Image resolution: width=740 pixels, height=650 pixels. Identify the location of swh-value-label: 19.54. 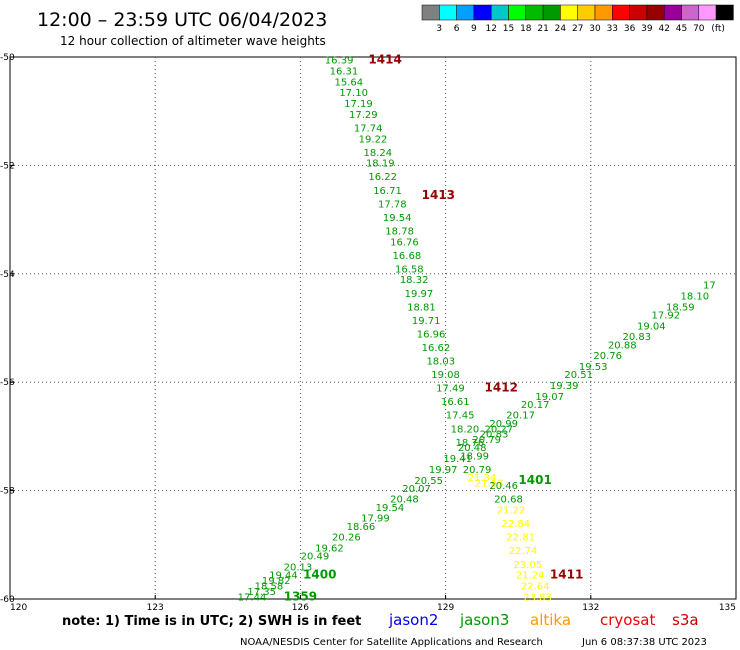
(397, 218).